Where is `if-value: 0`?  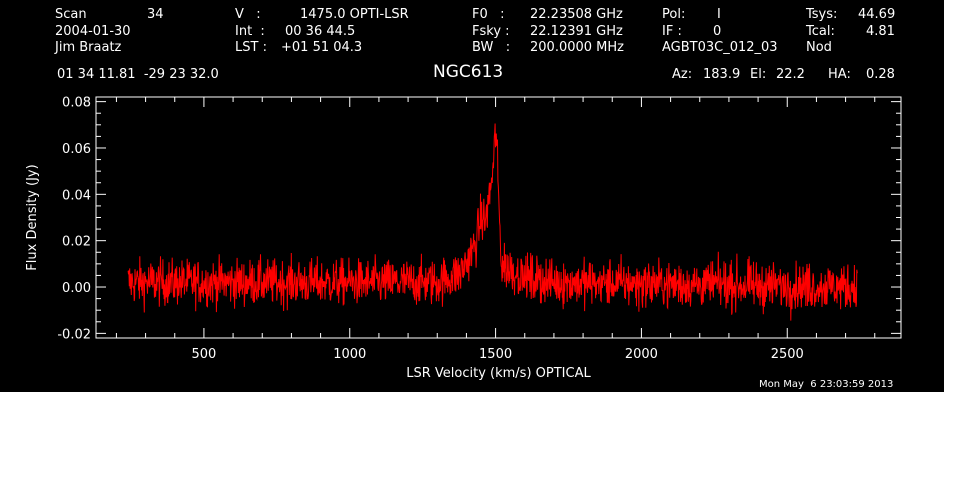 if-value: 0 is located at coordinates (717, 31).